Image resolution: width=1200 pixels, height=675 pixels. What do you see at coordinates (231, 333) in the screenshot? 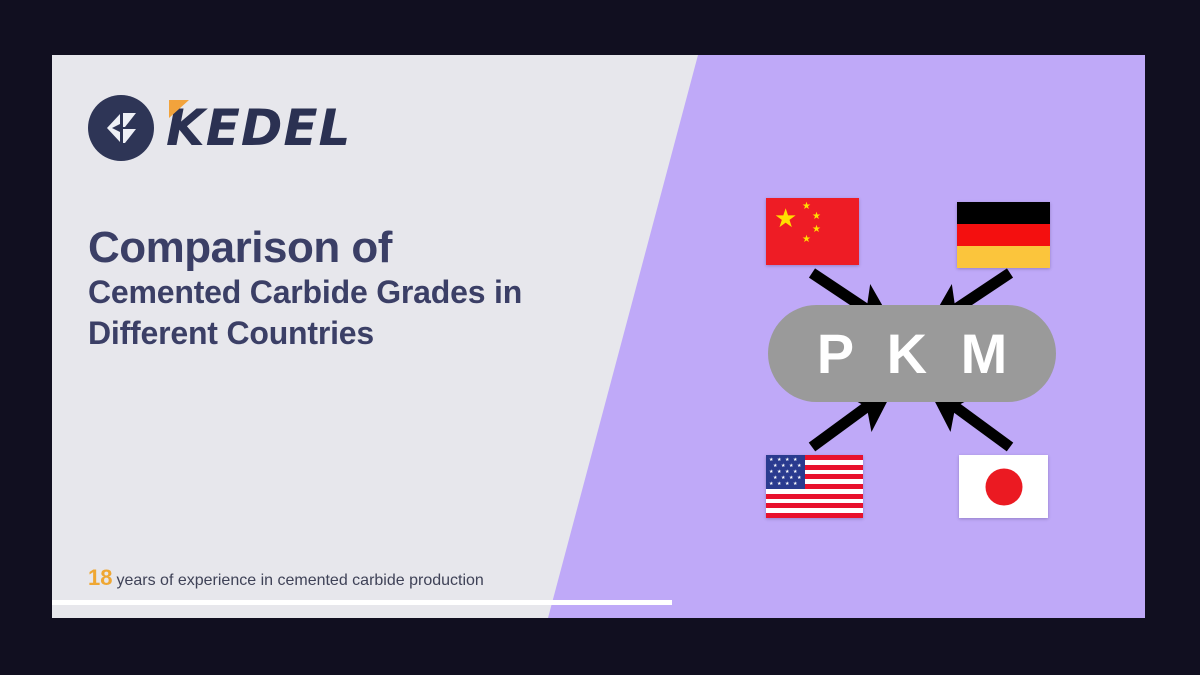
I see `title-line-3: Different Countries` at bounding box center [231, 333].